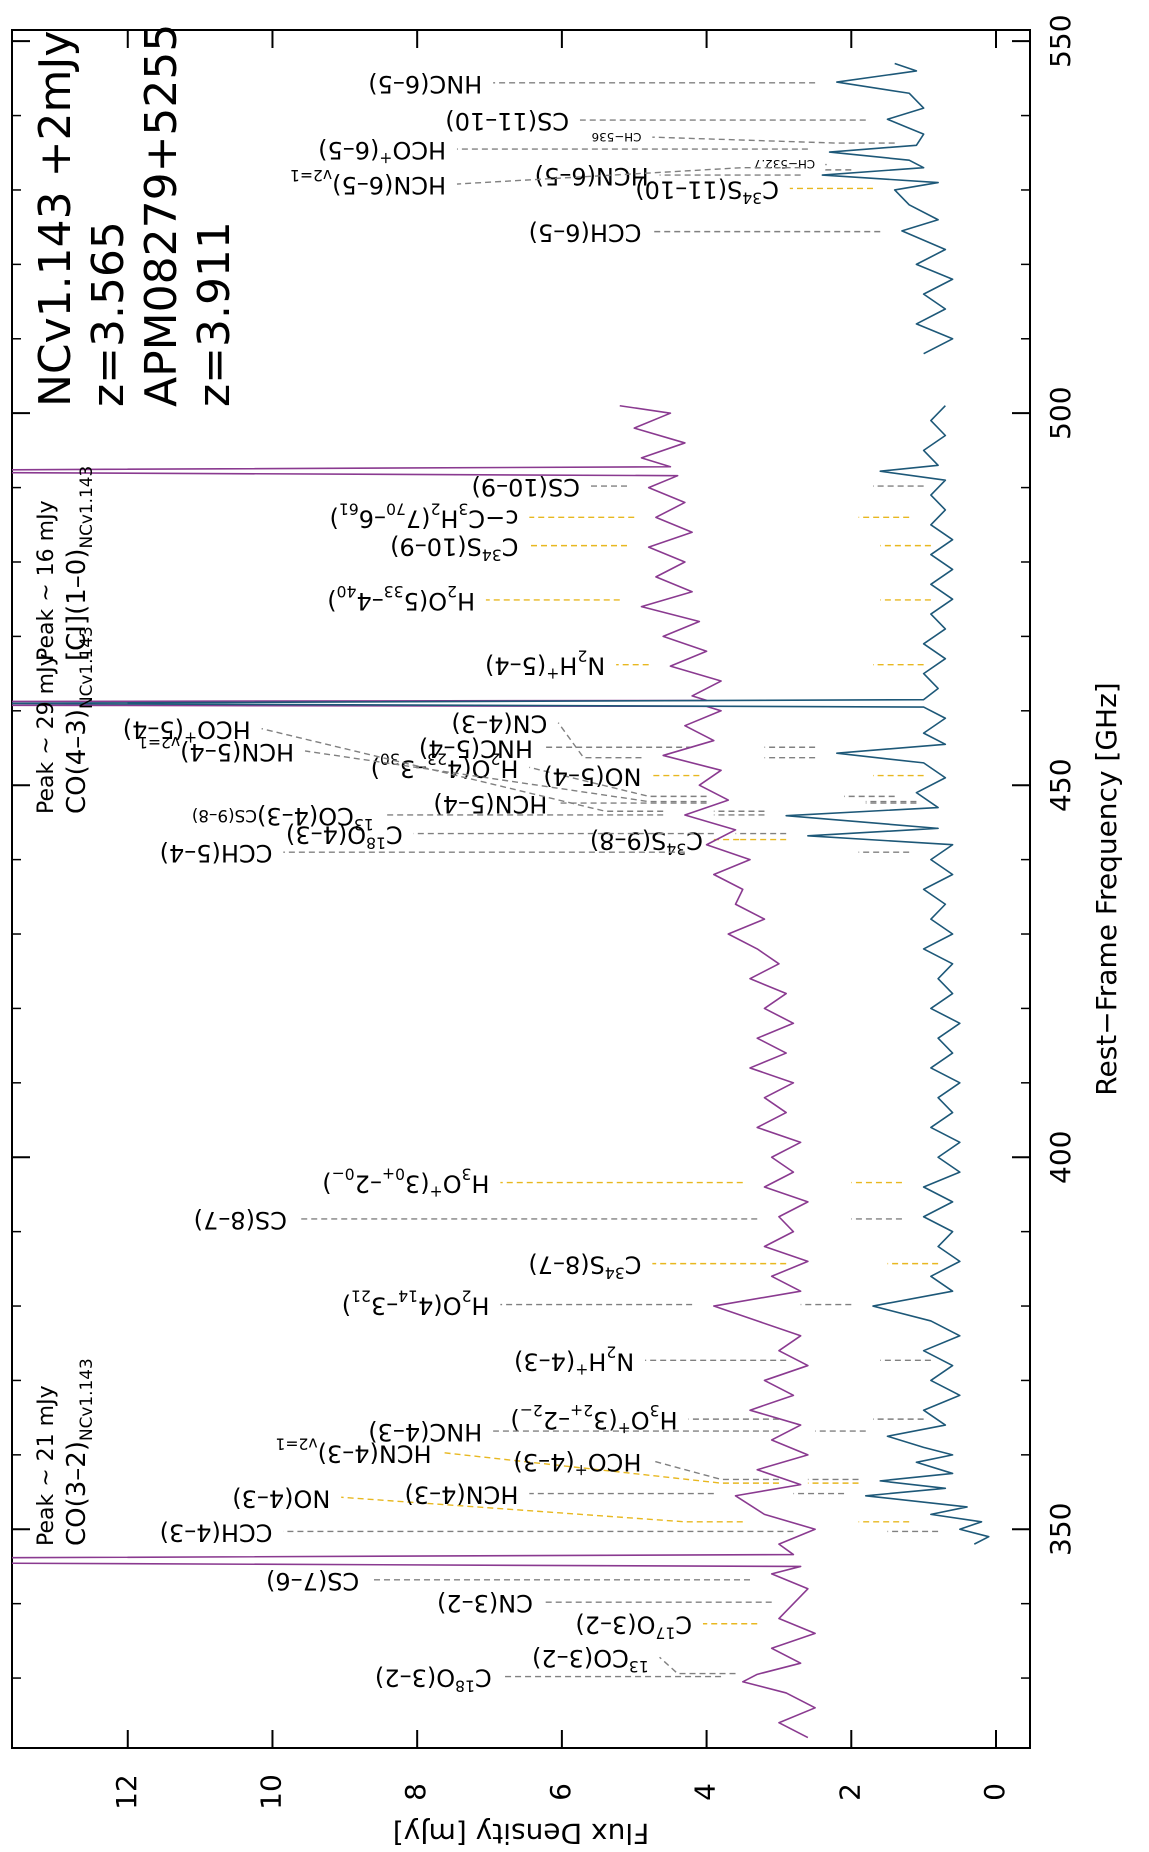 This screenshot has height=1852, width=1149. I want to click on x-tick-label: 350, so click(1060, 1529).